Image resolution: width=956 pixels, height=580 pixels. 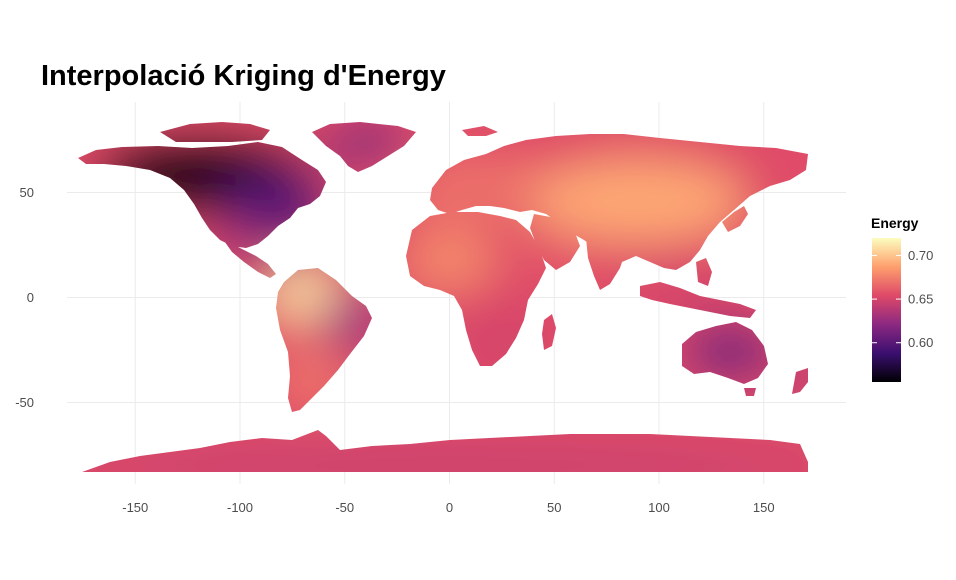 I want to click on x-tick-label: -150, so click(x=135, y=507).